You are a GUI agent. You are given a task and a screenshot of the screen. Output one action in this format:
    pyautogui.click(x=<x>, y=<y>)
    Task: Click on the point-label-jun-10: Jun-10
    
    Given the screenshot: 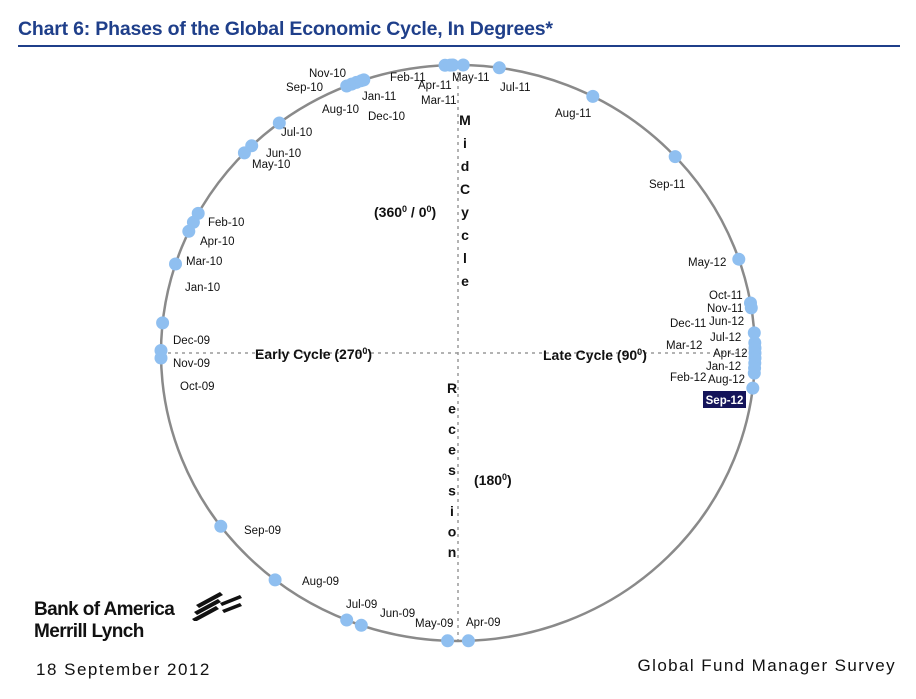 What is the action you would take?
    pyautogui.click(x=283, y=154)
    